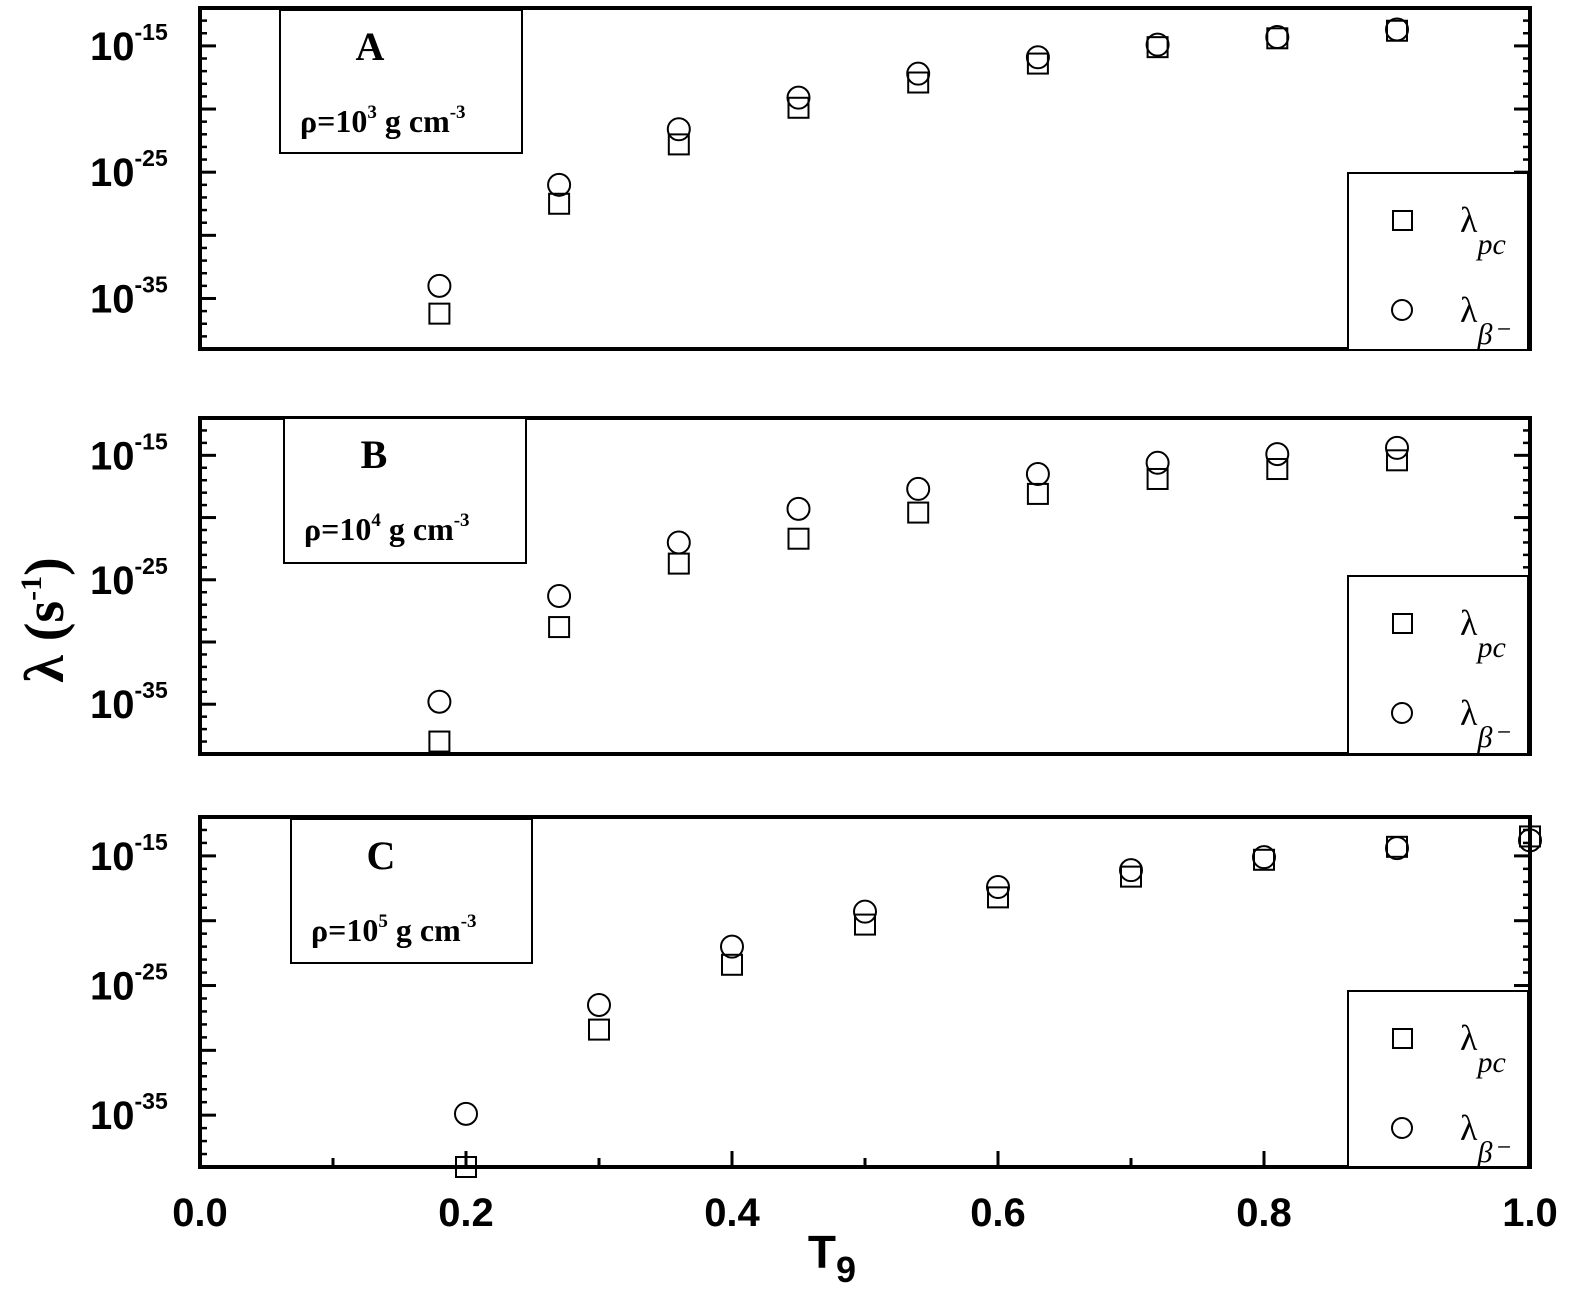 The height and width of the screenshot is (1297, 1577). I want to click on density-exponent: 3, so click(372, 112).